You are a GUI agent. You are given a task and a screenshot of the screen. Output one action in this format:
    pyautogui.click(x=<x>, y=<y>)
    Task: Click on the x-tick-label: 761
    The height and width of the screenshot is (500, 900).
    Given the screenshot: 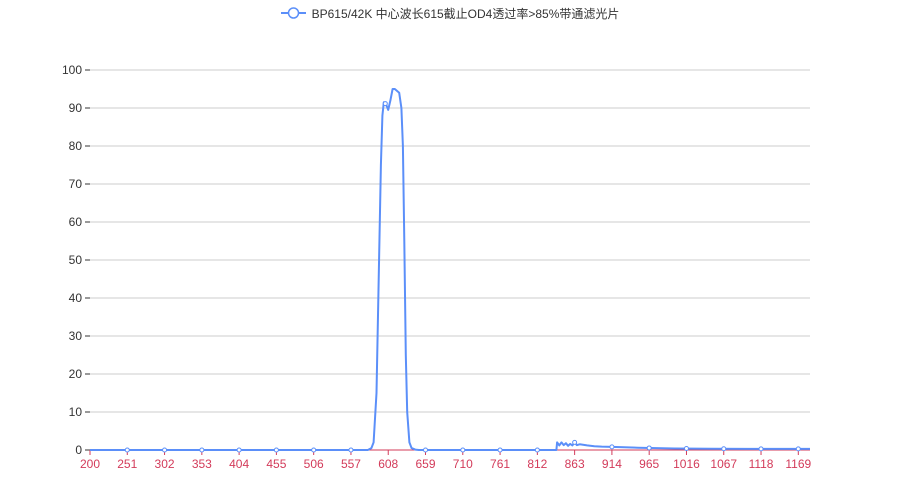 What is the action you would take?
    pyautogui.click(x=500, y=464)
    